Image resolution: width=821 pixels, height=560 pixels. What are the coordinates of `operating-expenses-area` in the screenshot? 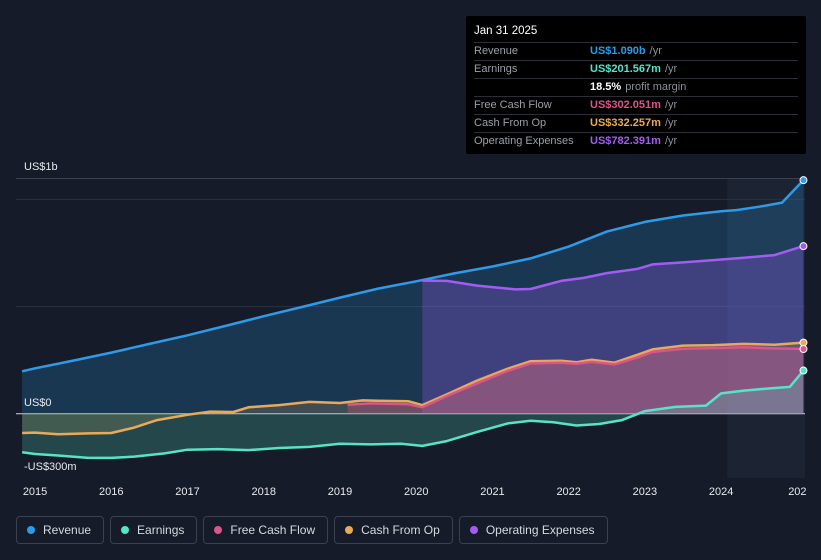 It's located at (613, 330).